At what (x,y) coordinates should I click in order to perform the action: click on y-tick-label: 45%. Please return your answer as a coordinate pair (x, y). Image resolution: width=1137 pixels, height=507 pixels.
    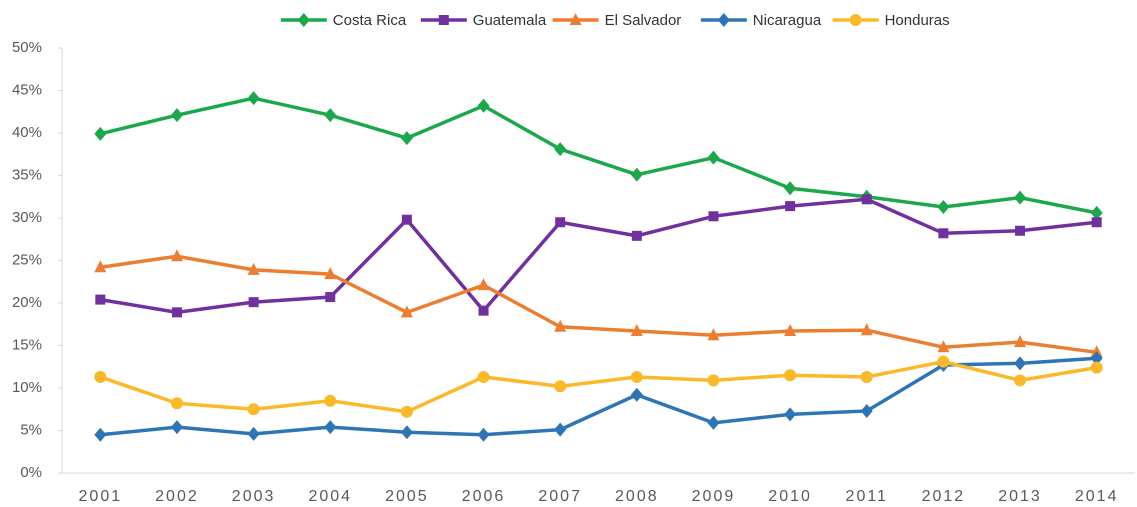
    Looking at the image, I should click on (27, 89).